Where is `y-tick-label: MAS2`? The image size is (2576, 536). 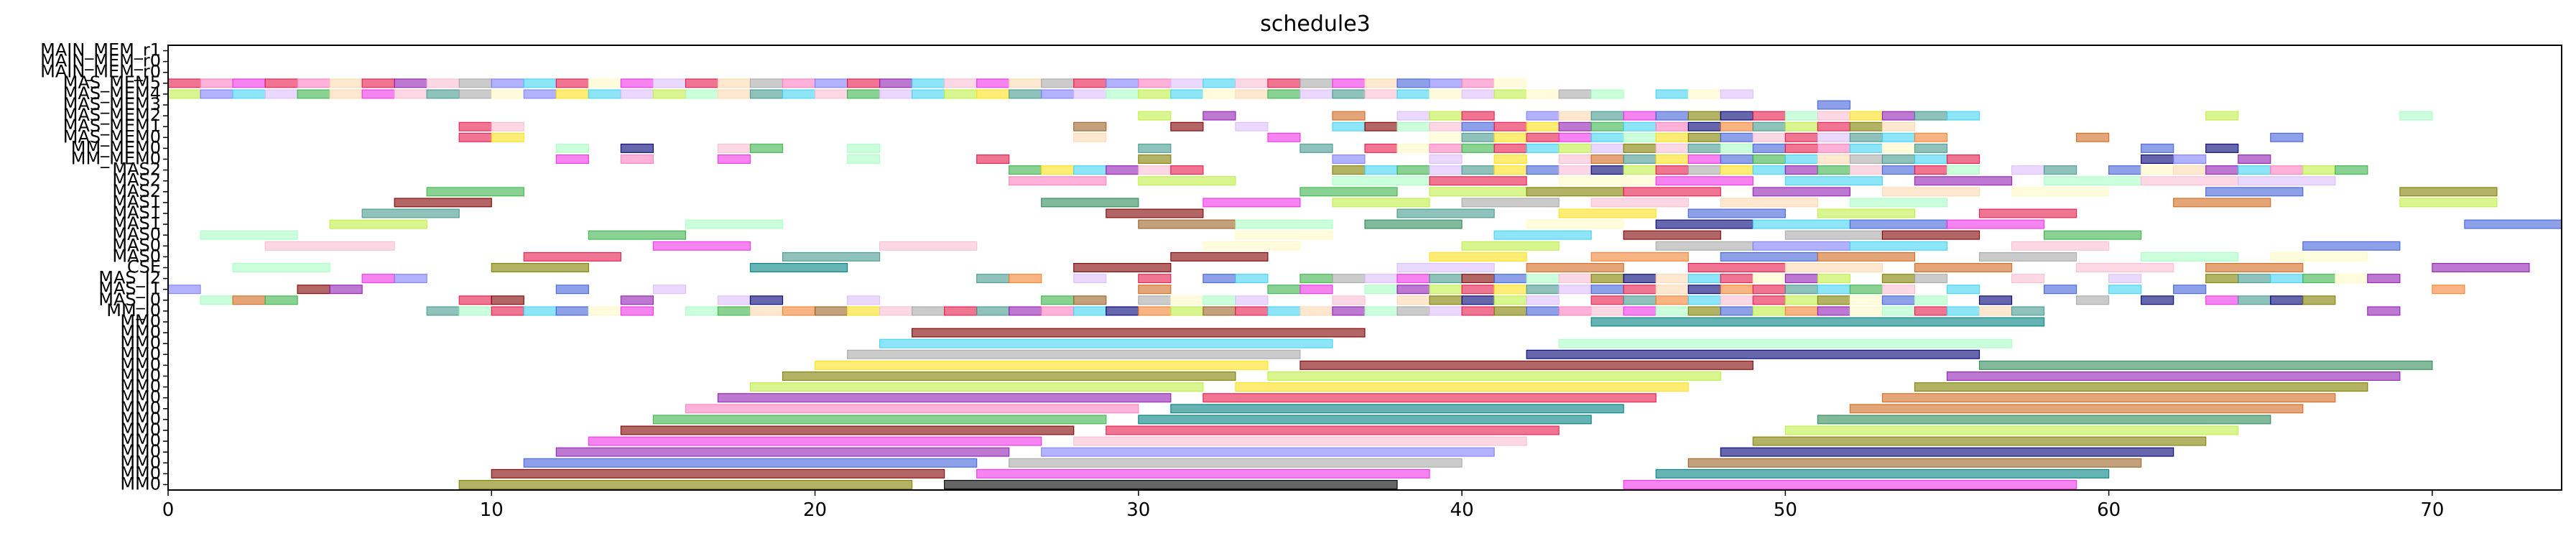
y-tick-label: MAS2 is located at coordinates (136, 191).